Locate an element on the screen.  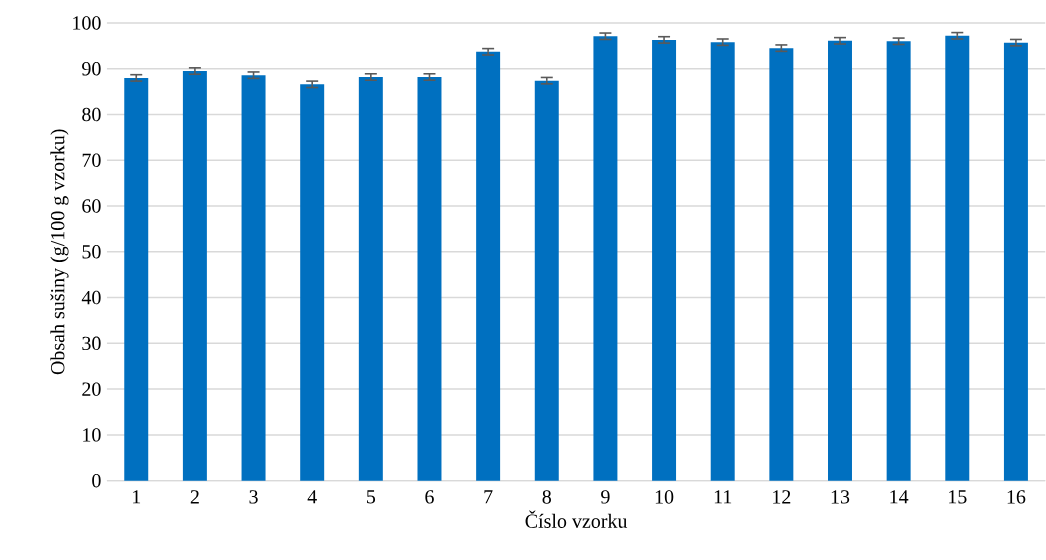
y-tick-label: 20 is located at coordinates (91, 389).